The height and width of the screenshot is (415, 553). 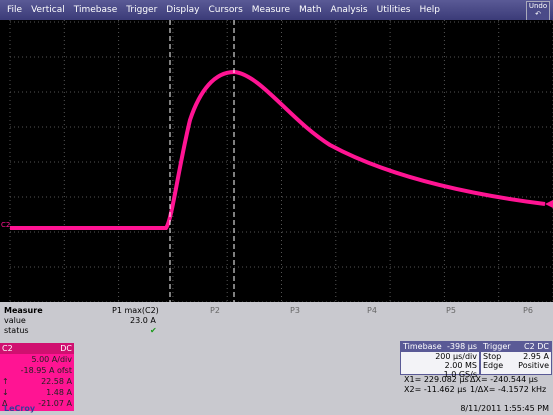 I want to click on row-symbol: ↑, so click(x=5, y=381).